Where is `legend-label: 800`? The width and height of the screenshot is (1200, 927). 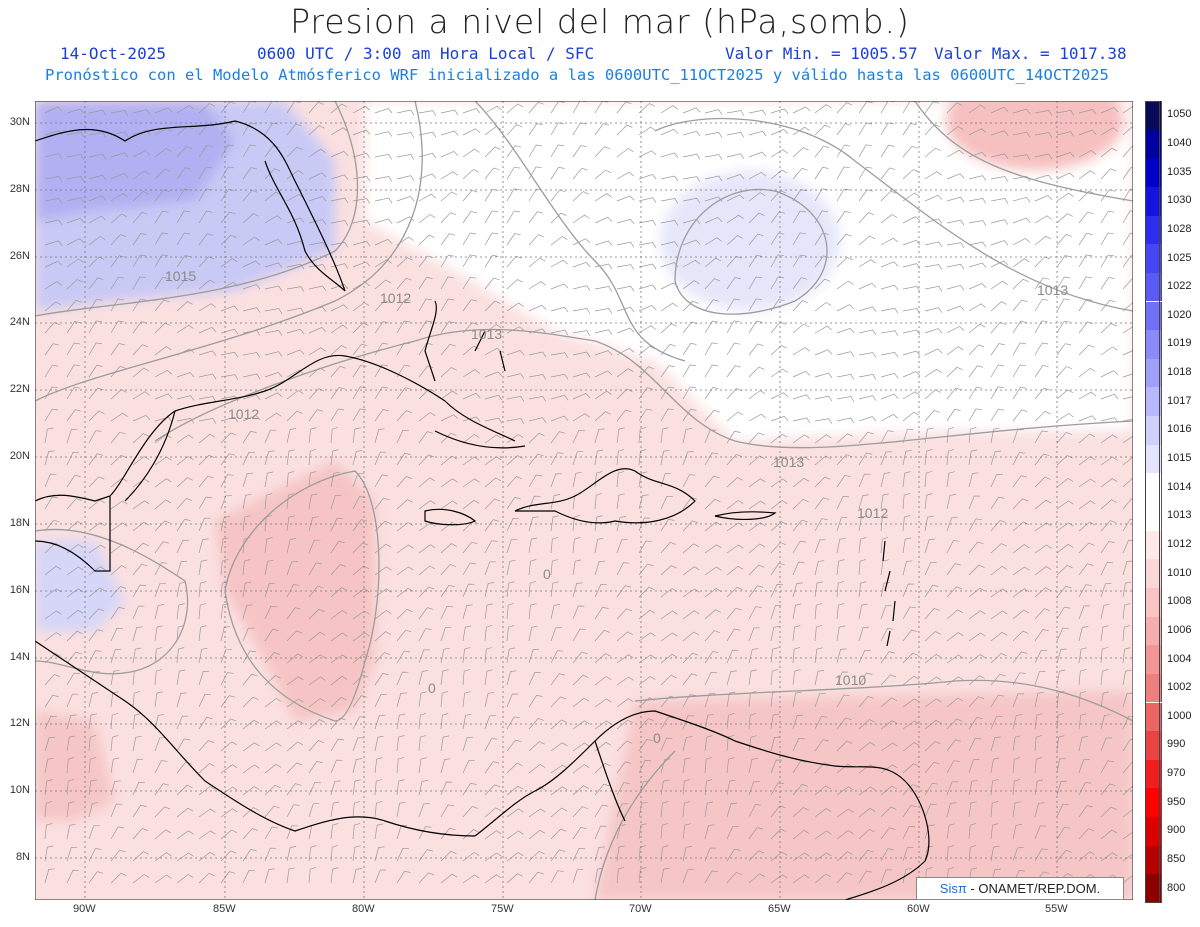 legend-label: 800 is located at coordinates (1176, 887).